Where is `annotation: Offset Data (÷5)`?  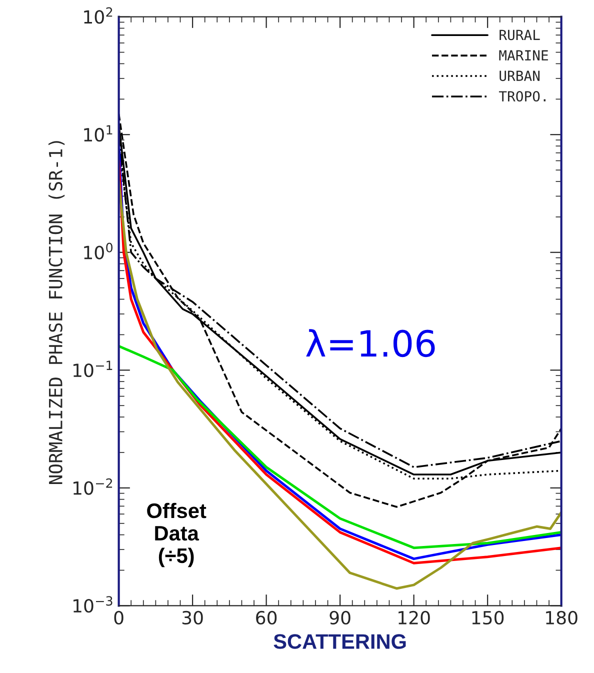
annotation: Offset Data (÷5) is located at coordinates (176, 535).